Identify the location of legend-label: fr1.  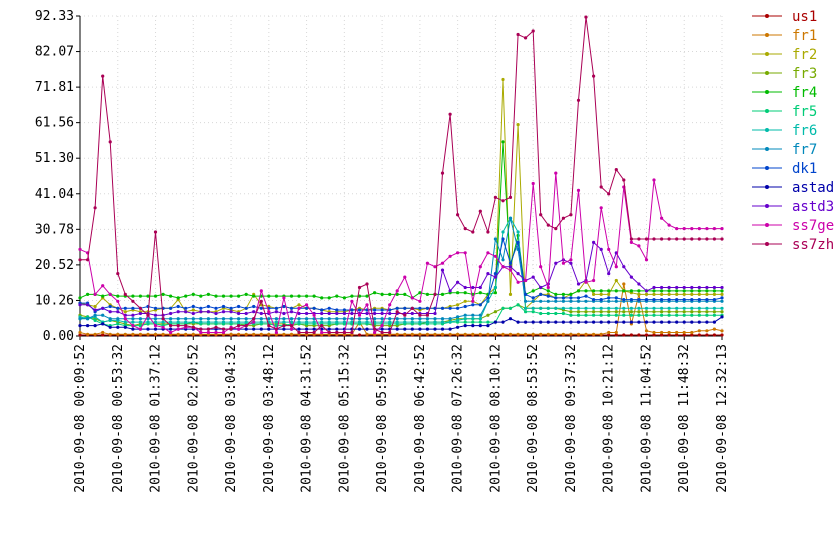
(804, 36).